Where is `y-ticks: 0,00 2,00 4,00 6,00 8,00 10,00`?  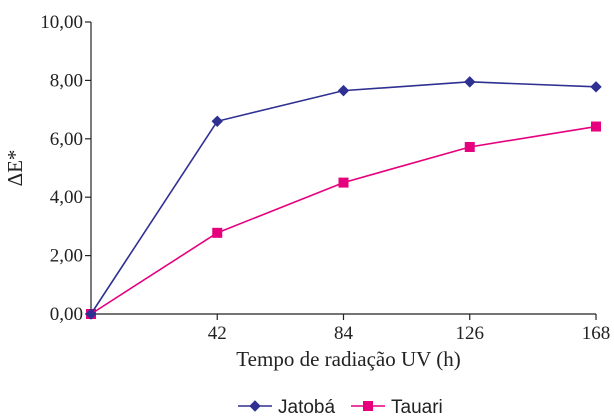 y-ticks: 0,00 2,00 4,00 6,00 8,00 10,00 is located at coordinates (65, 168).